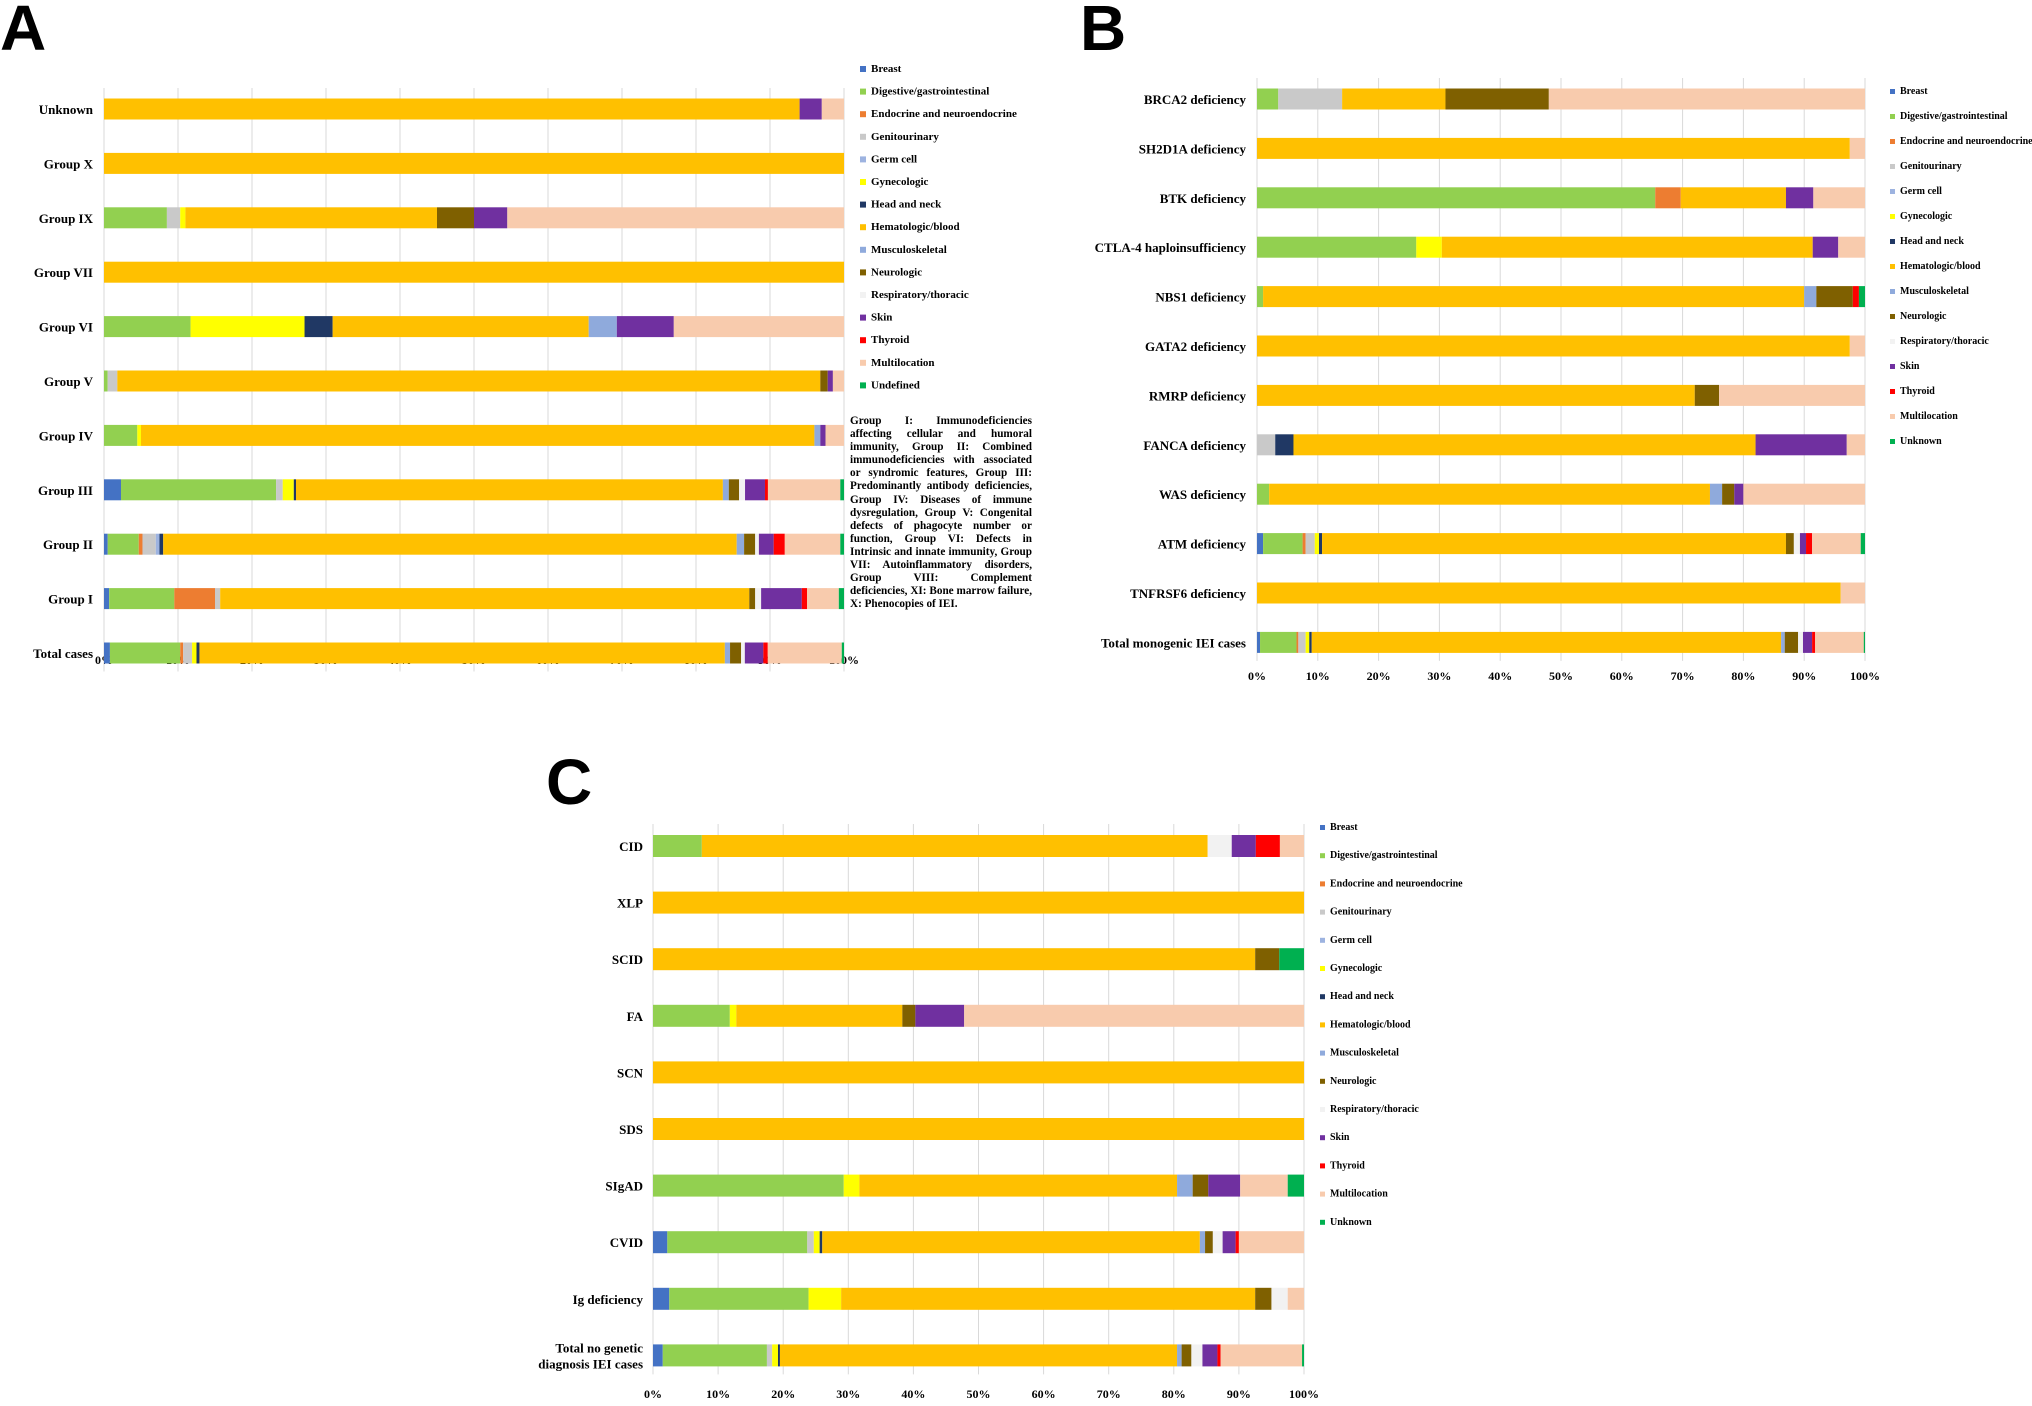 This screenshot has height=1406, width=2032. I want to click on bar-segment-total-monogenic-iei-cases-hematologic-blood, so click(1546, 642).